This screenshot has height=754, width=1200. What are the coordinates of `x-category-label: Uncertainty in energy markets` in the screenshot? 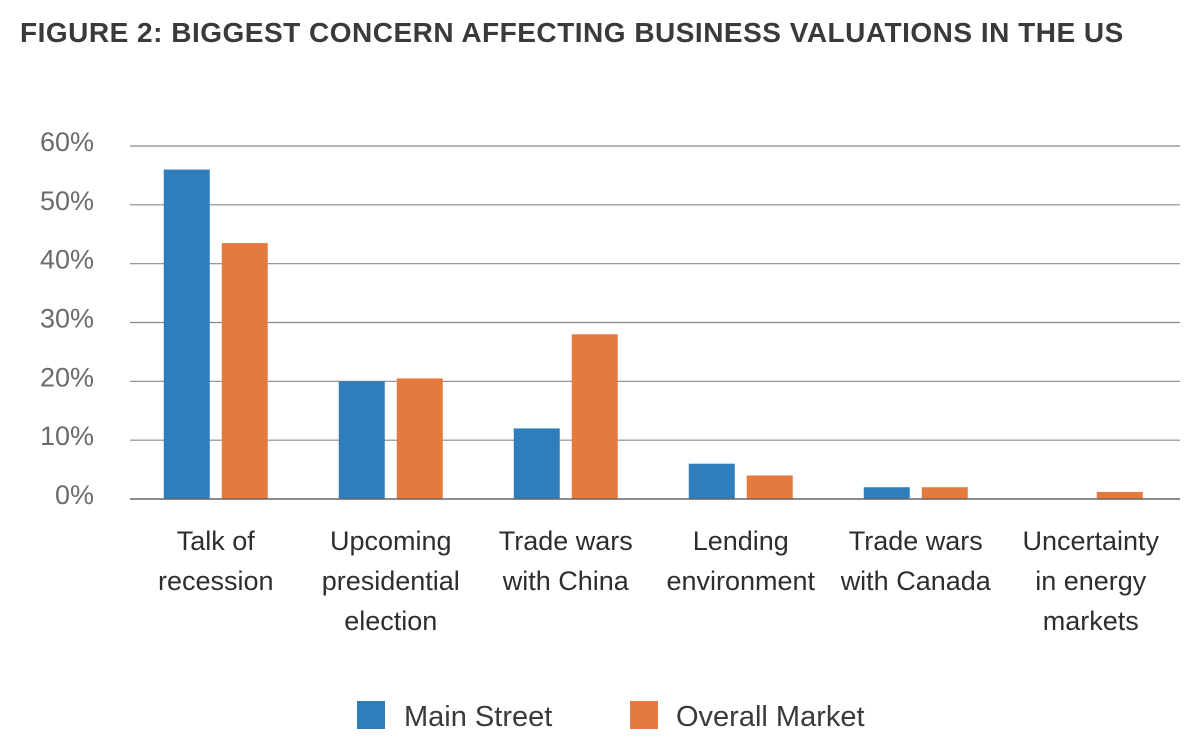 It's located at (1090, 581).